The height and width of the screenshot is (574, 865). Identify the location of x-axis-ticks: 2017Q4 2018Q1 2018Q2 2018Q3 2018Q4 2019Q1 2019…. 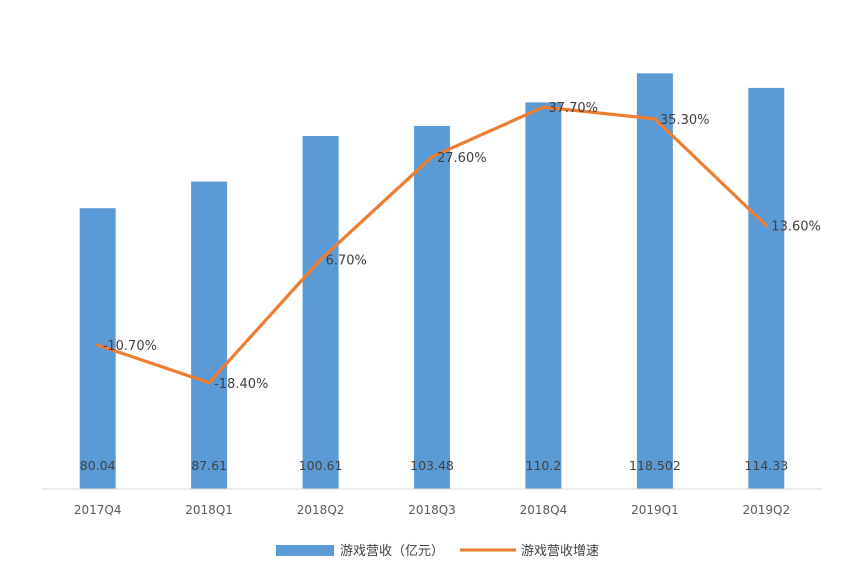
(432, 510).